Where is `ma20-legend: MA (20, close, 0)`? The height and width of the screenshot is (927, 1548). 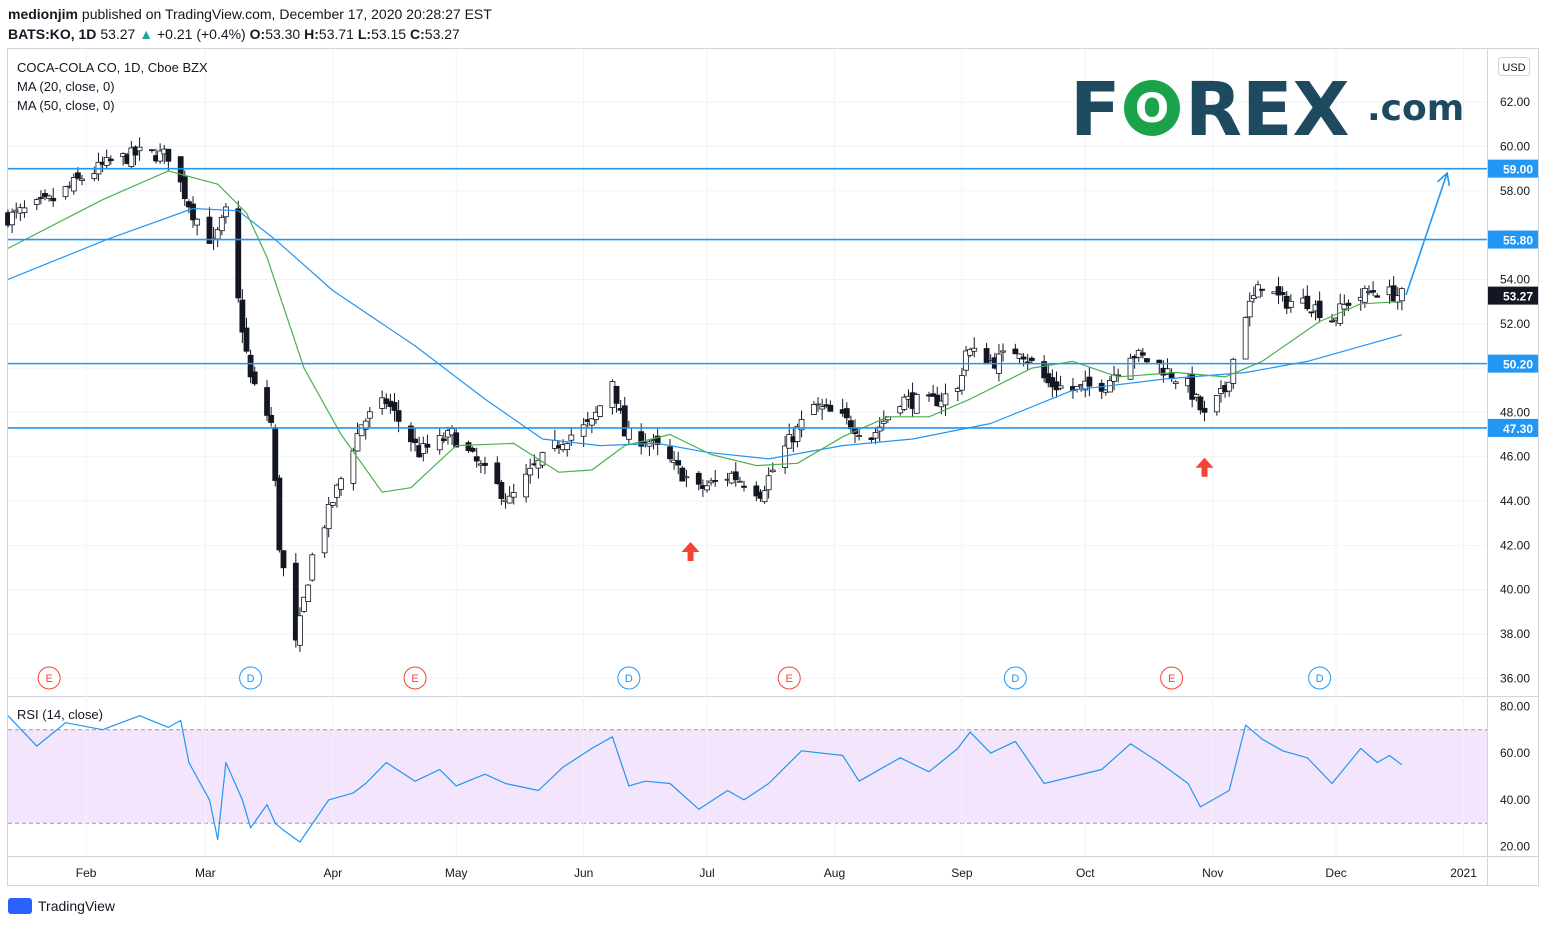
ma20-legend: MA (20, close, 0) is located at coordinates (66, 86).